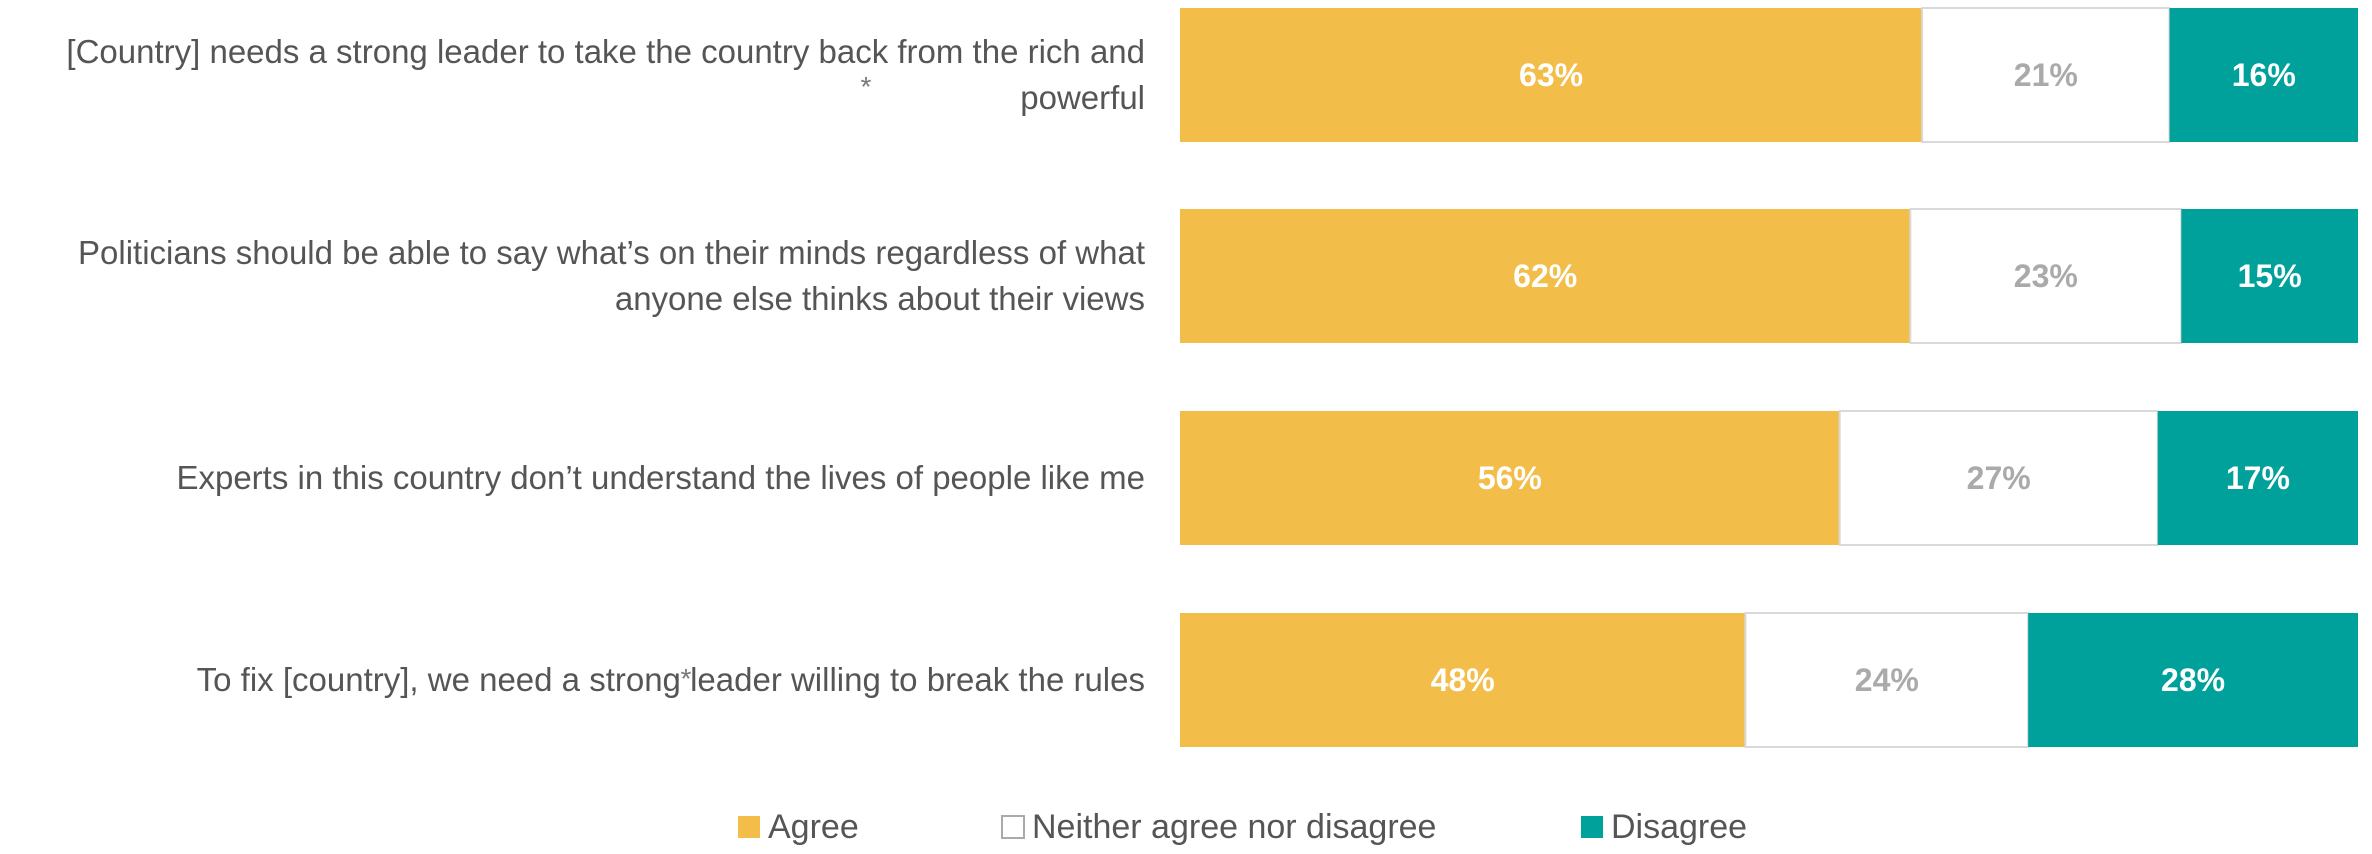  I want to click on data-label: 56%, so click(1510, 478).